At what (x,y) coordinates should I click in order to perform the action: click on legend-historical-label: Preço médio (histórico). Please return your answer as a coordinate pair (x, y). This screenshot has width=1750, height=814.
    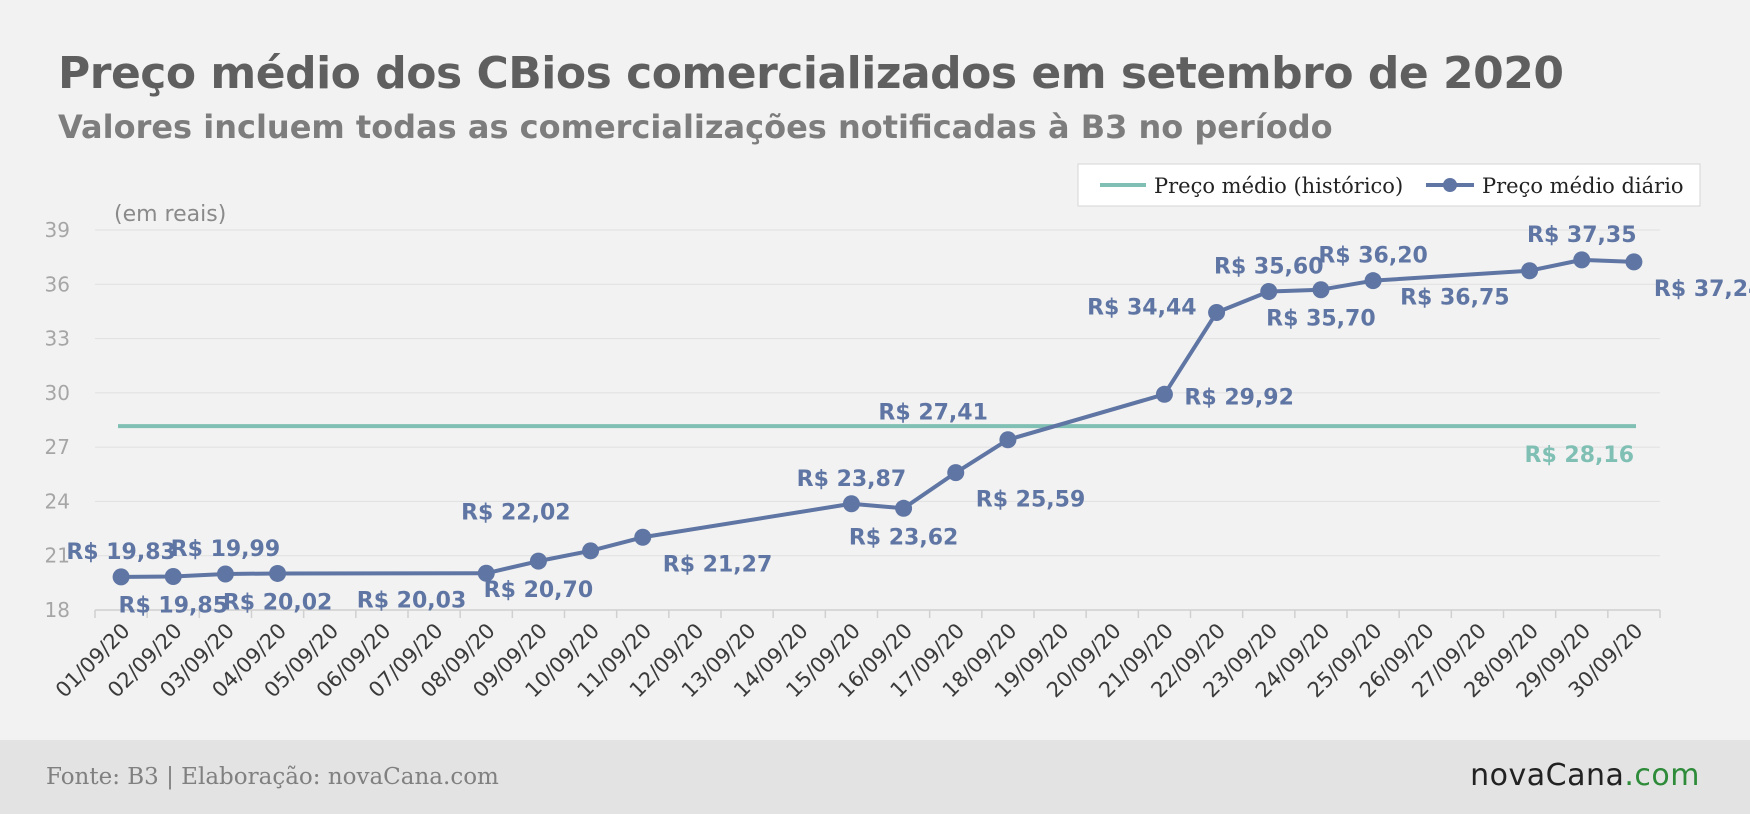
    Looking at the image, I should click on (1278, 186).